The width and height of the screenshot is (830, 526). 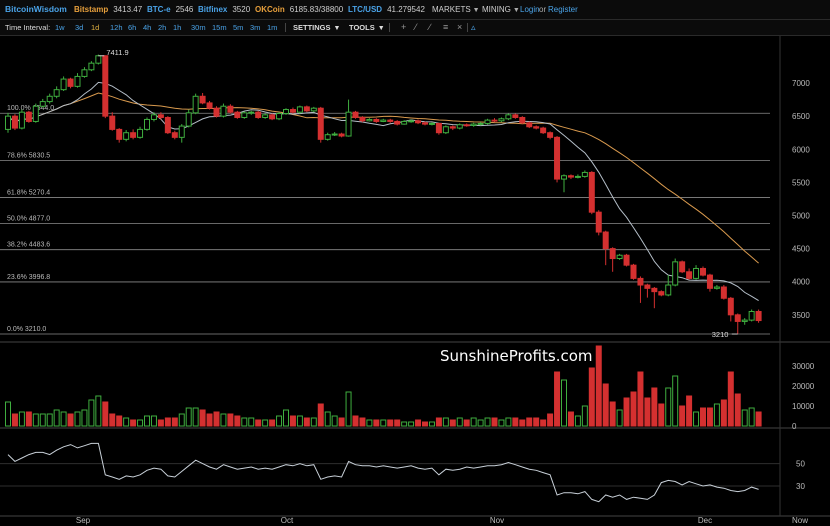 I want to click on fib-level-label: 50.0% 4877.0, so click(x=28, y=219).